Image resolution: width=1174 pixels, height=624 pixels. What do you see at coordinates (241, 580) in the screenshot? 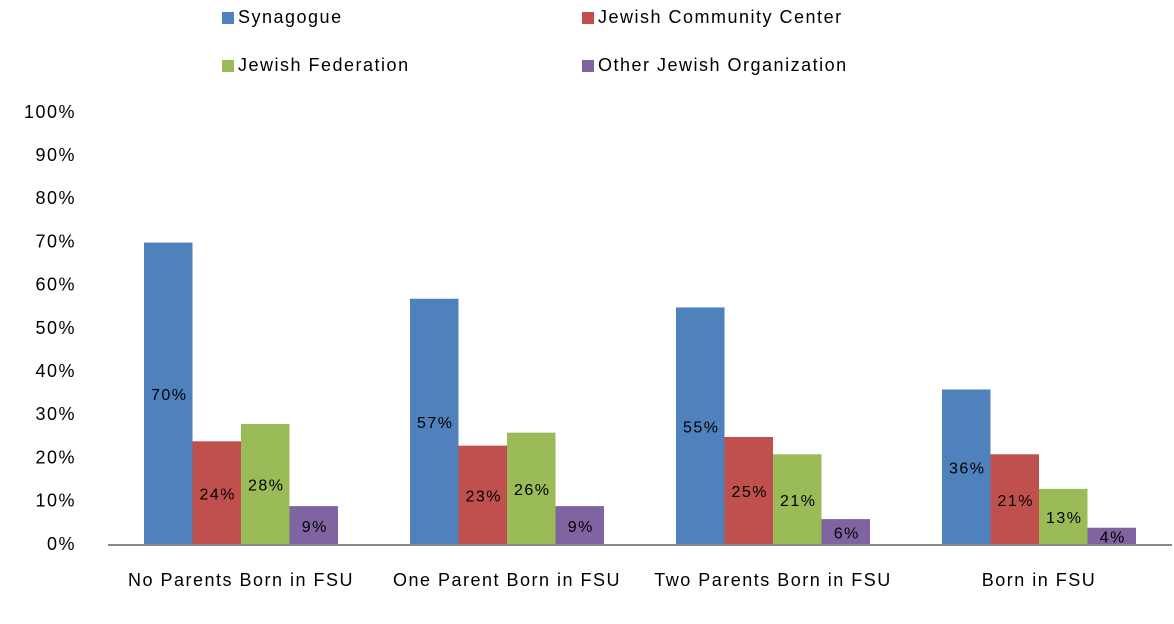
I see `x-tick-label: No Parents Born in FSU` at bounding box center [241, 580].